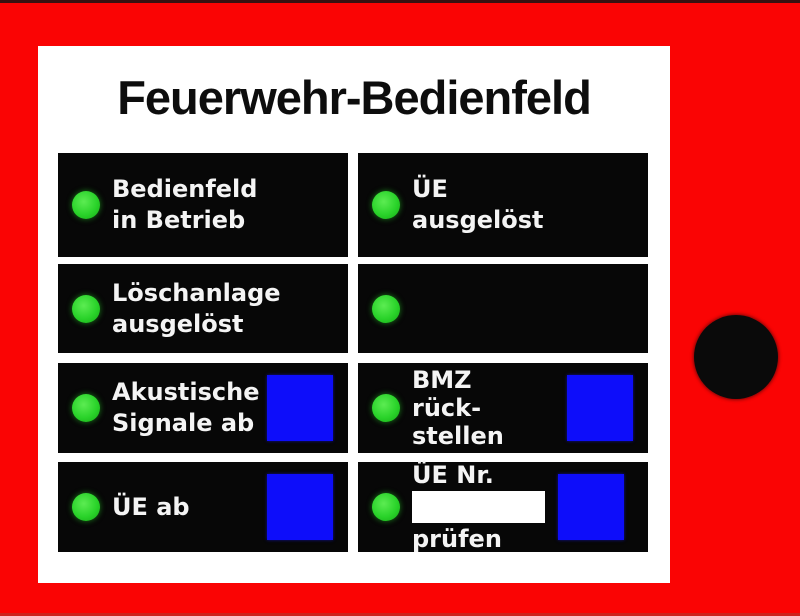  I want to click on lock-circle, so click(736, 357).